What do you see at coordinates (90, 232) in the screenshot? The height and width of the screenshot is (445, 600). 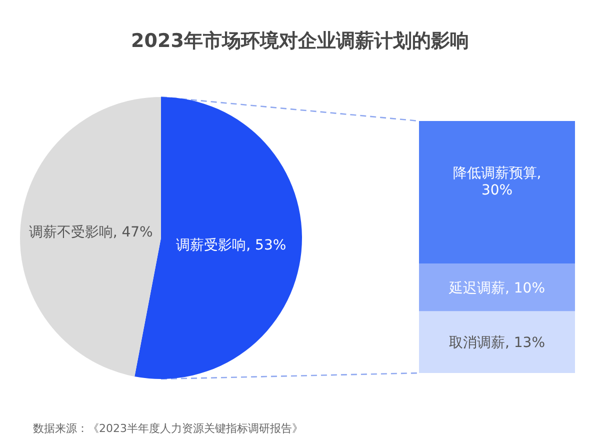 I see `slice-label: 调薪不受影响, 47%` at bounding box center [90, 232].